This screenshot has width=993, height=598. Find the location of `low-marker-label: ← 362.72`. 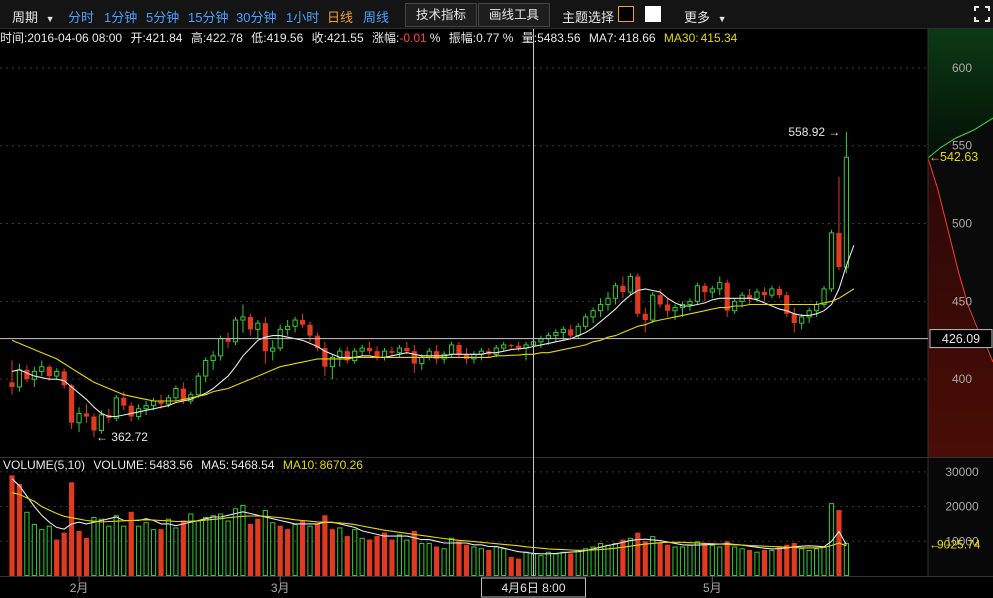

low-marker-label: ← 362.72 is located at coordinates (122, 437).